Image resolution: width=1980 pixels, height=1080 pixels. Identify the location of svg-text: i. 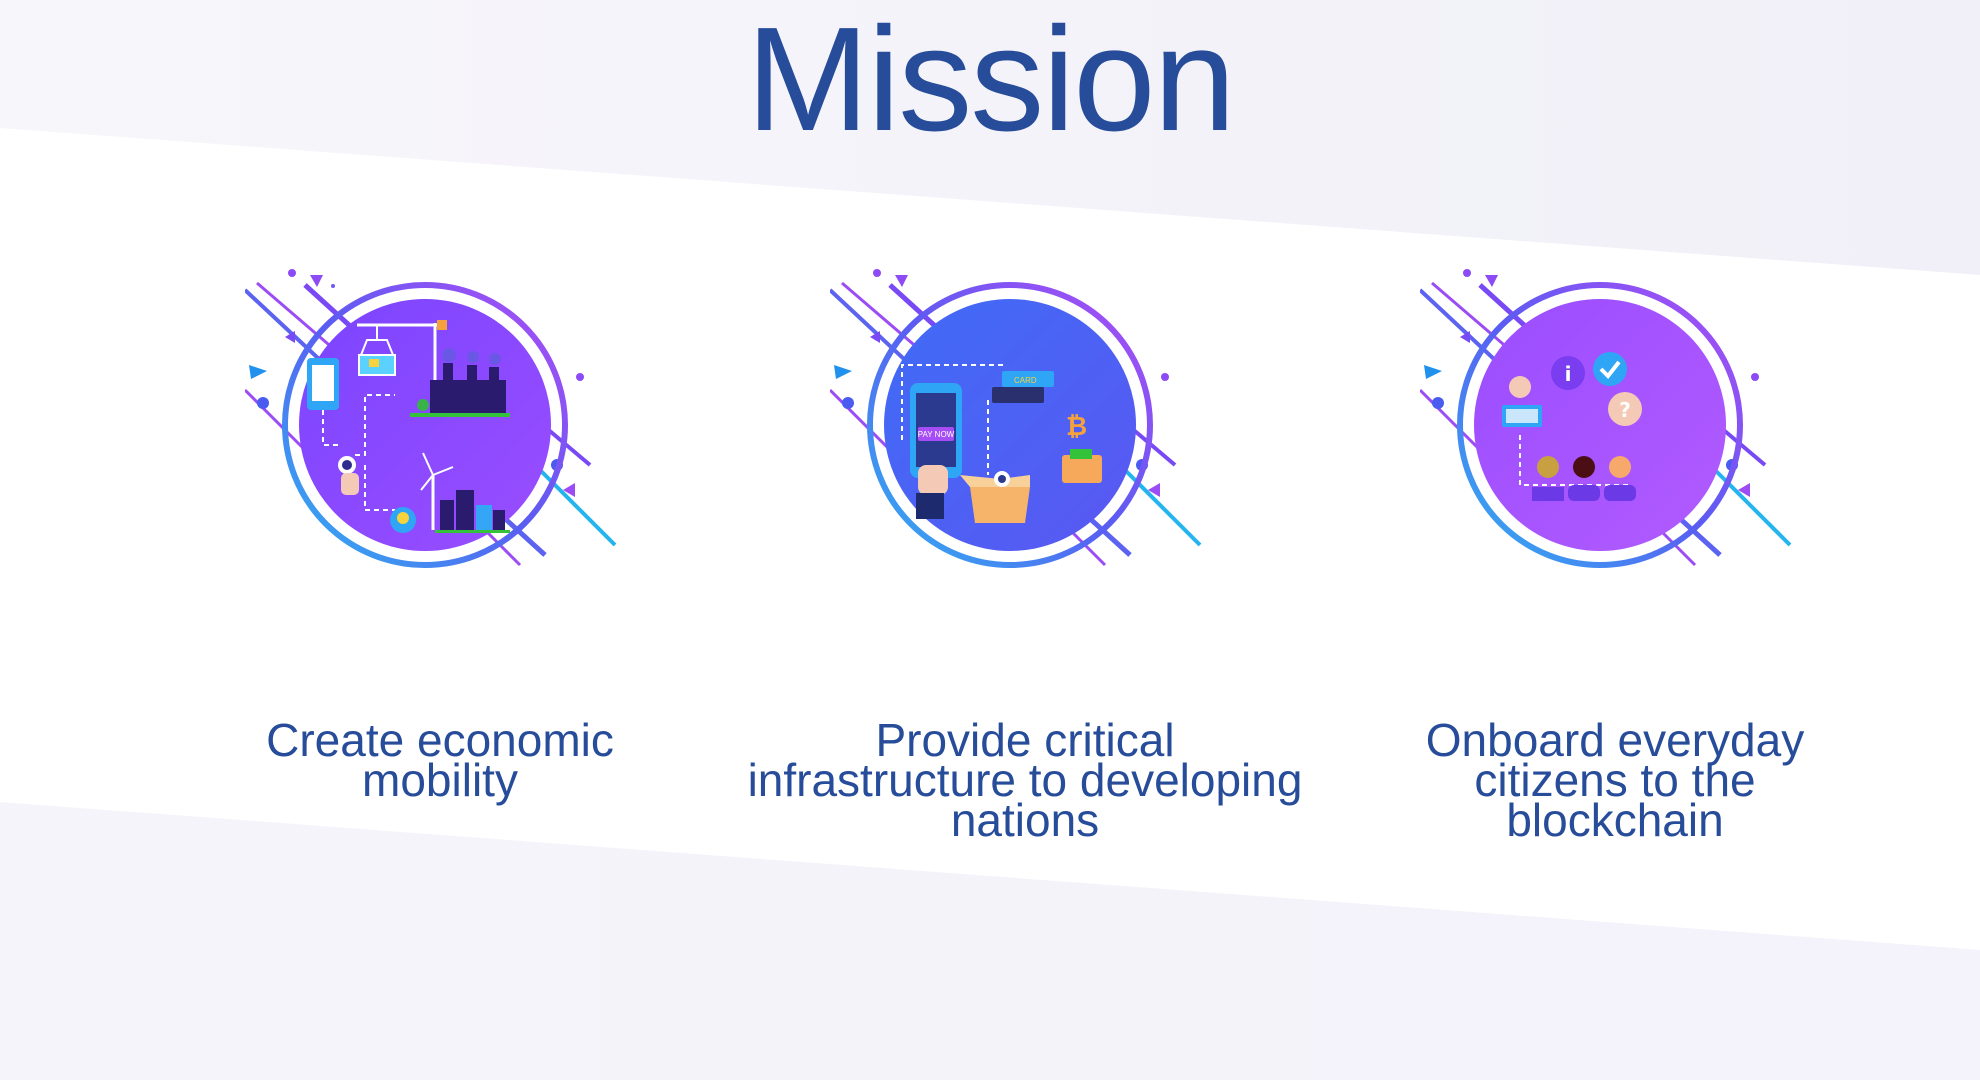
(1568, 374).